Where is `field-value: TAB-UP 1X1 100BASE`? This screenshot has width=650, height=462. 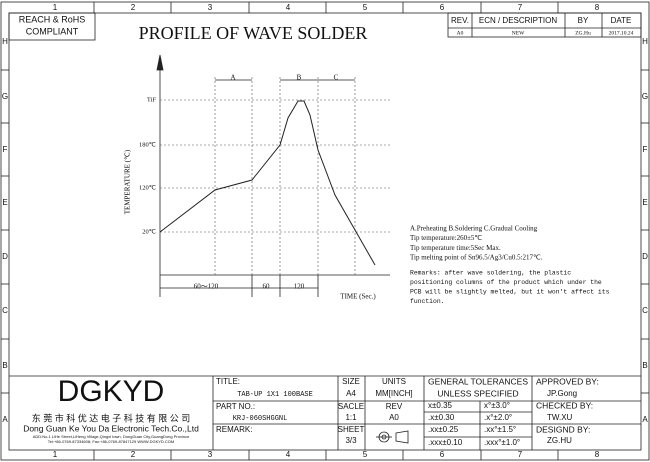 field-value: TAB-UP 1X1 100BASE is located at coordinates (275, 395).